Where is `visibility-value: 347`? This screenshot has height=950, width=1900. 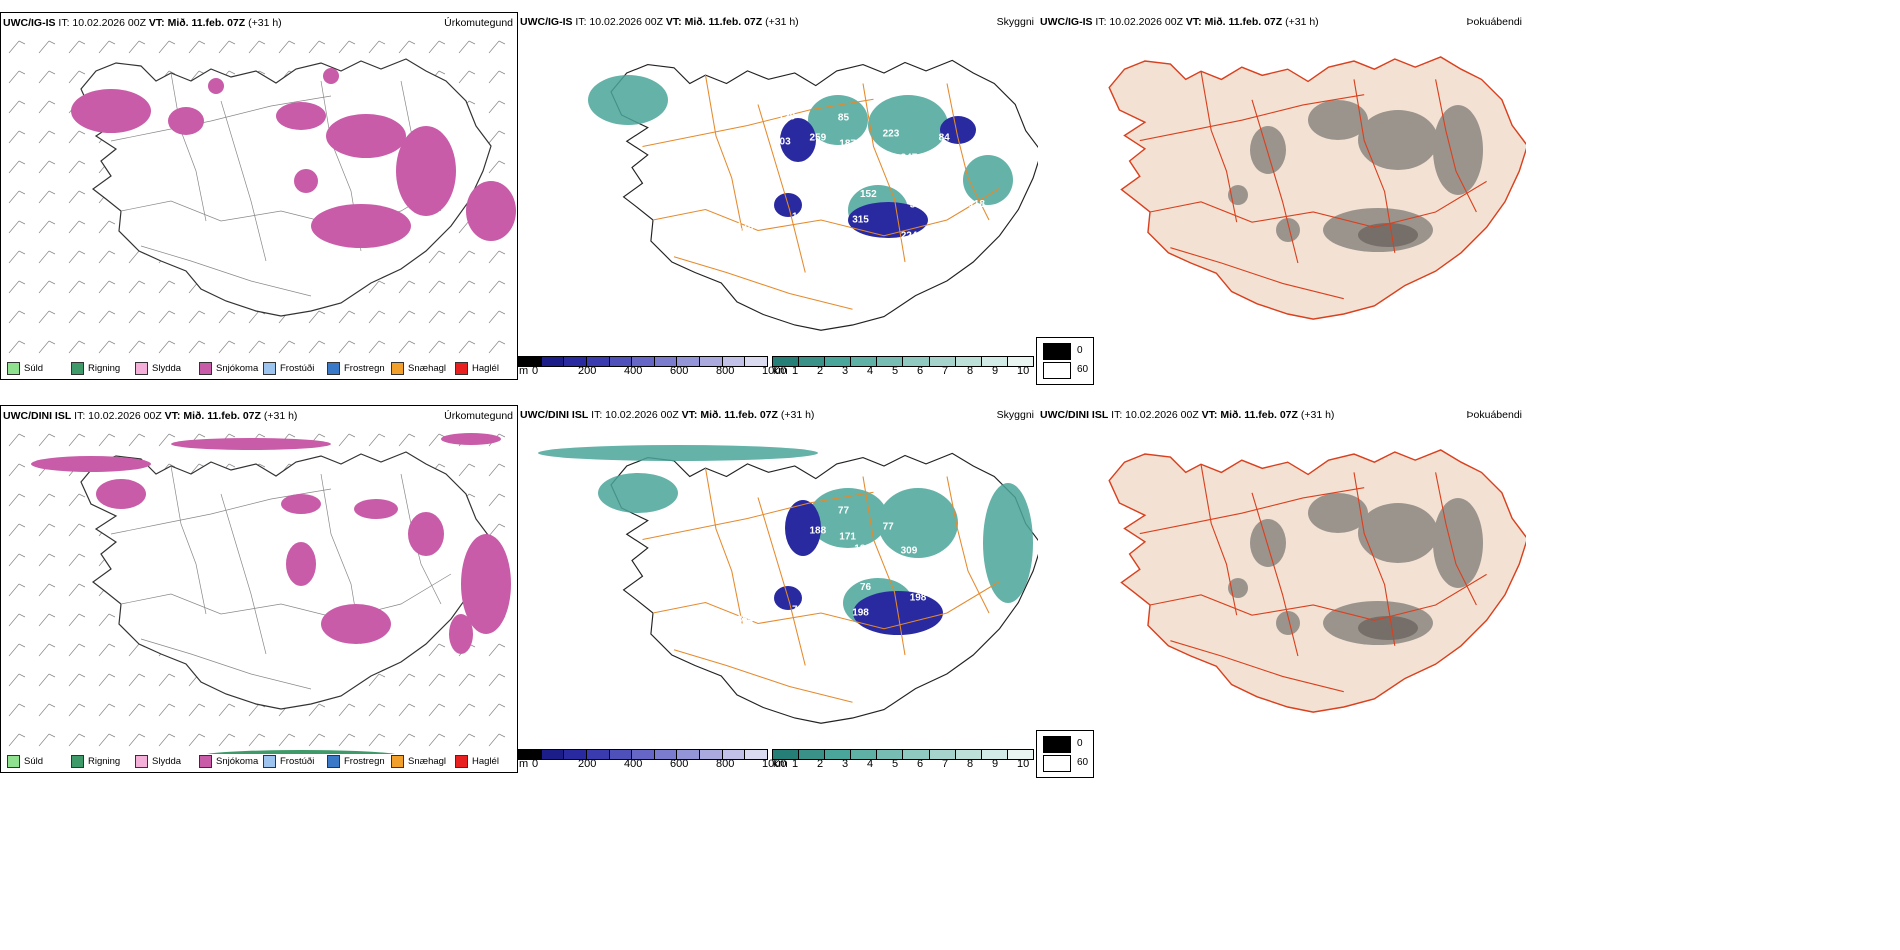
visibility-value: 347 is located at coordinates (909, 157).